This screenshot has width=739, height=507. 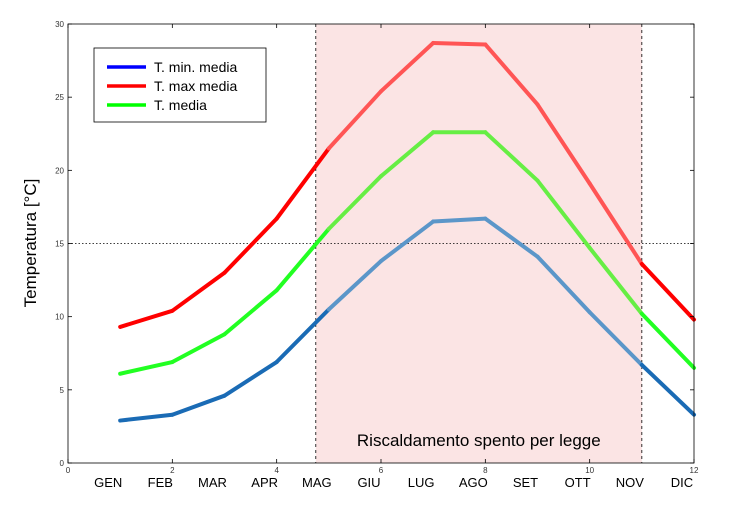 I want to click on legend-label: T. min. media, so click(x=195, y=67).